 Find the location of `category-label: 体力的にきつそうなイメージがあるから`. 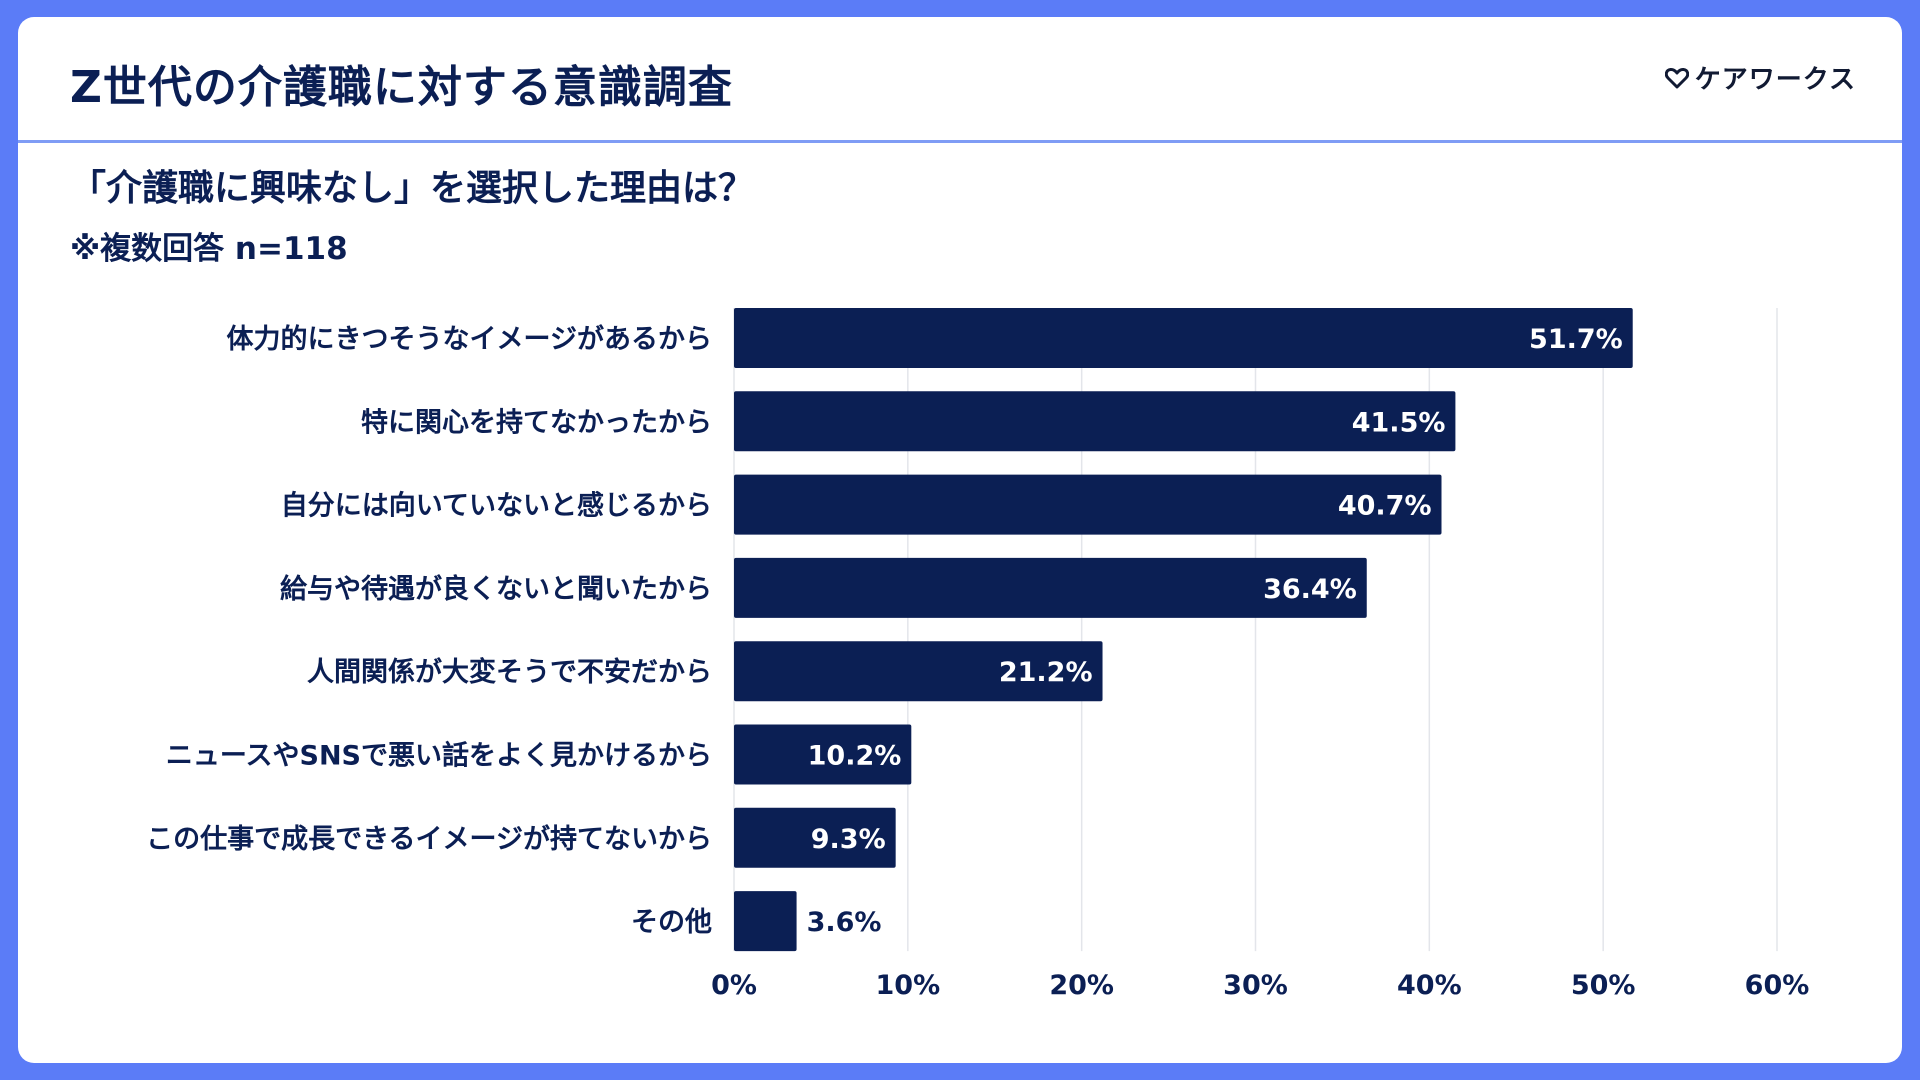

category-label: 体力的にきつそうなイメージがあるから is located at coordinates (469, 339).